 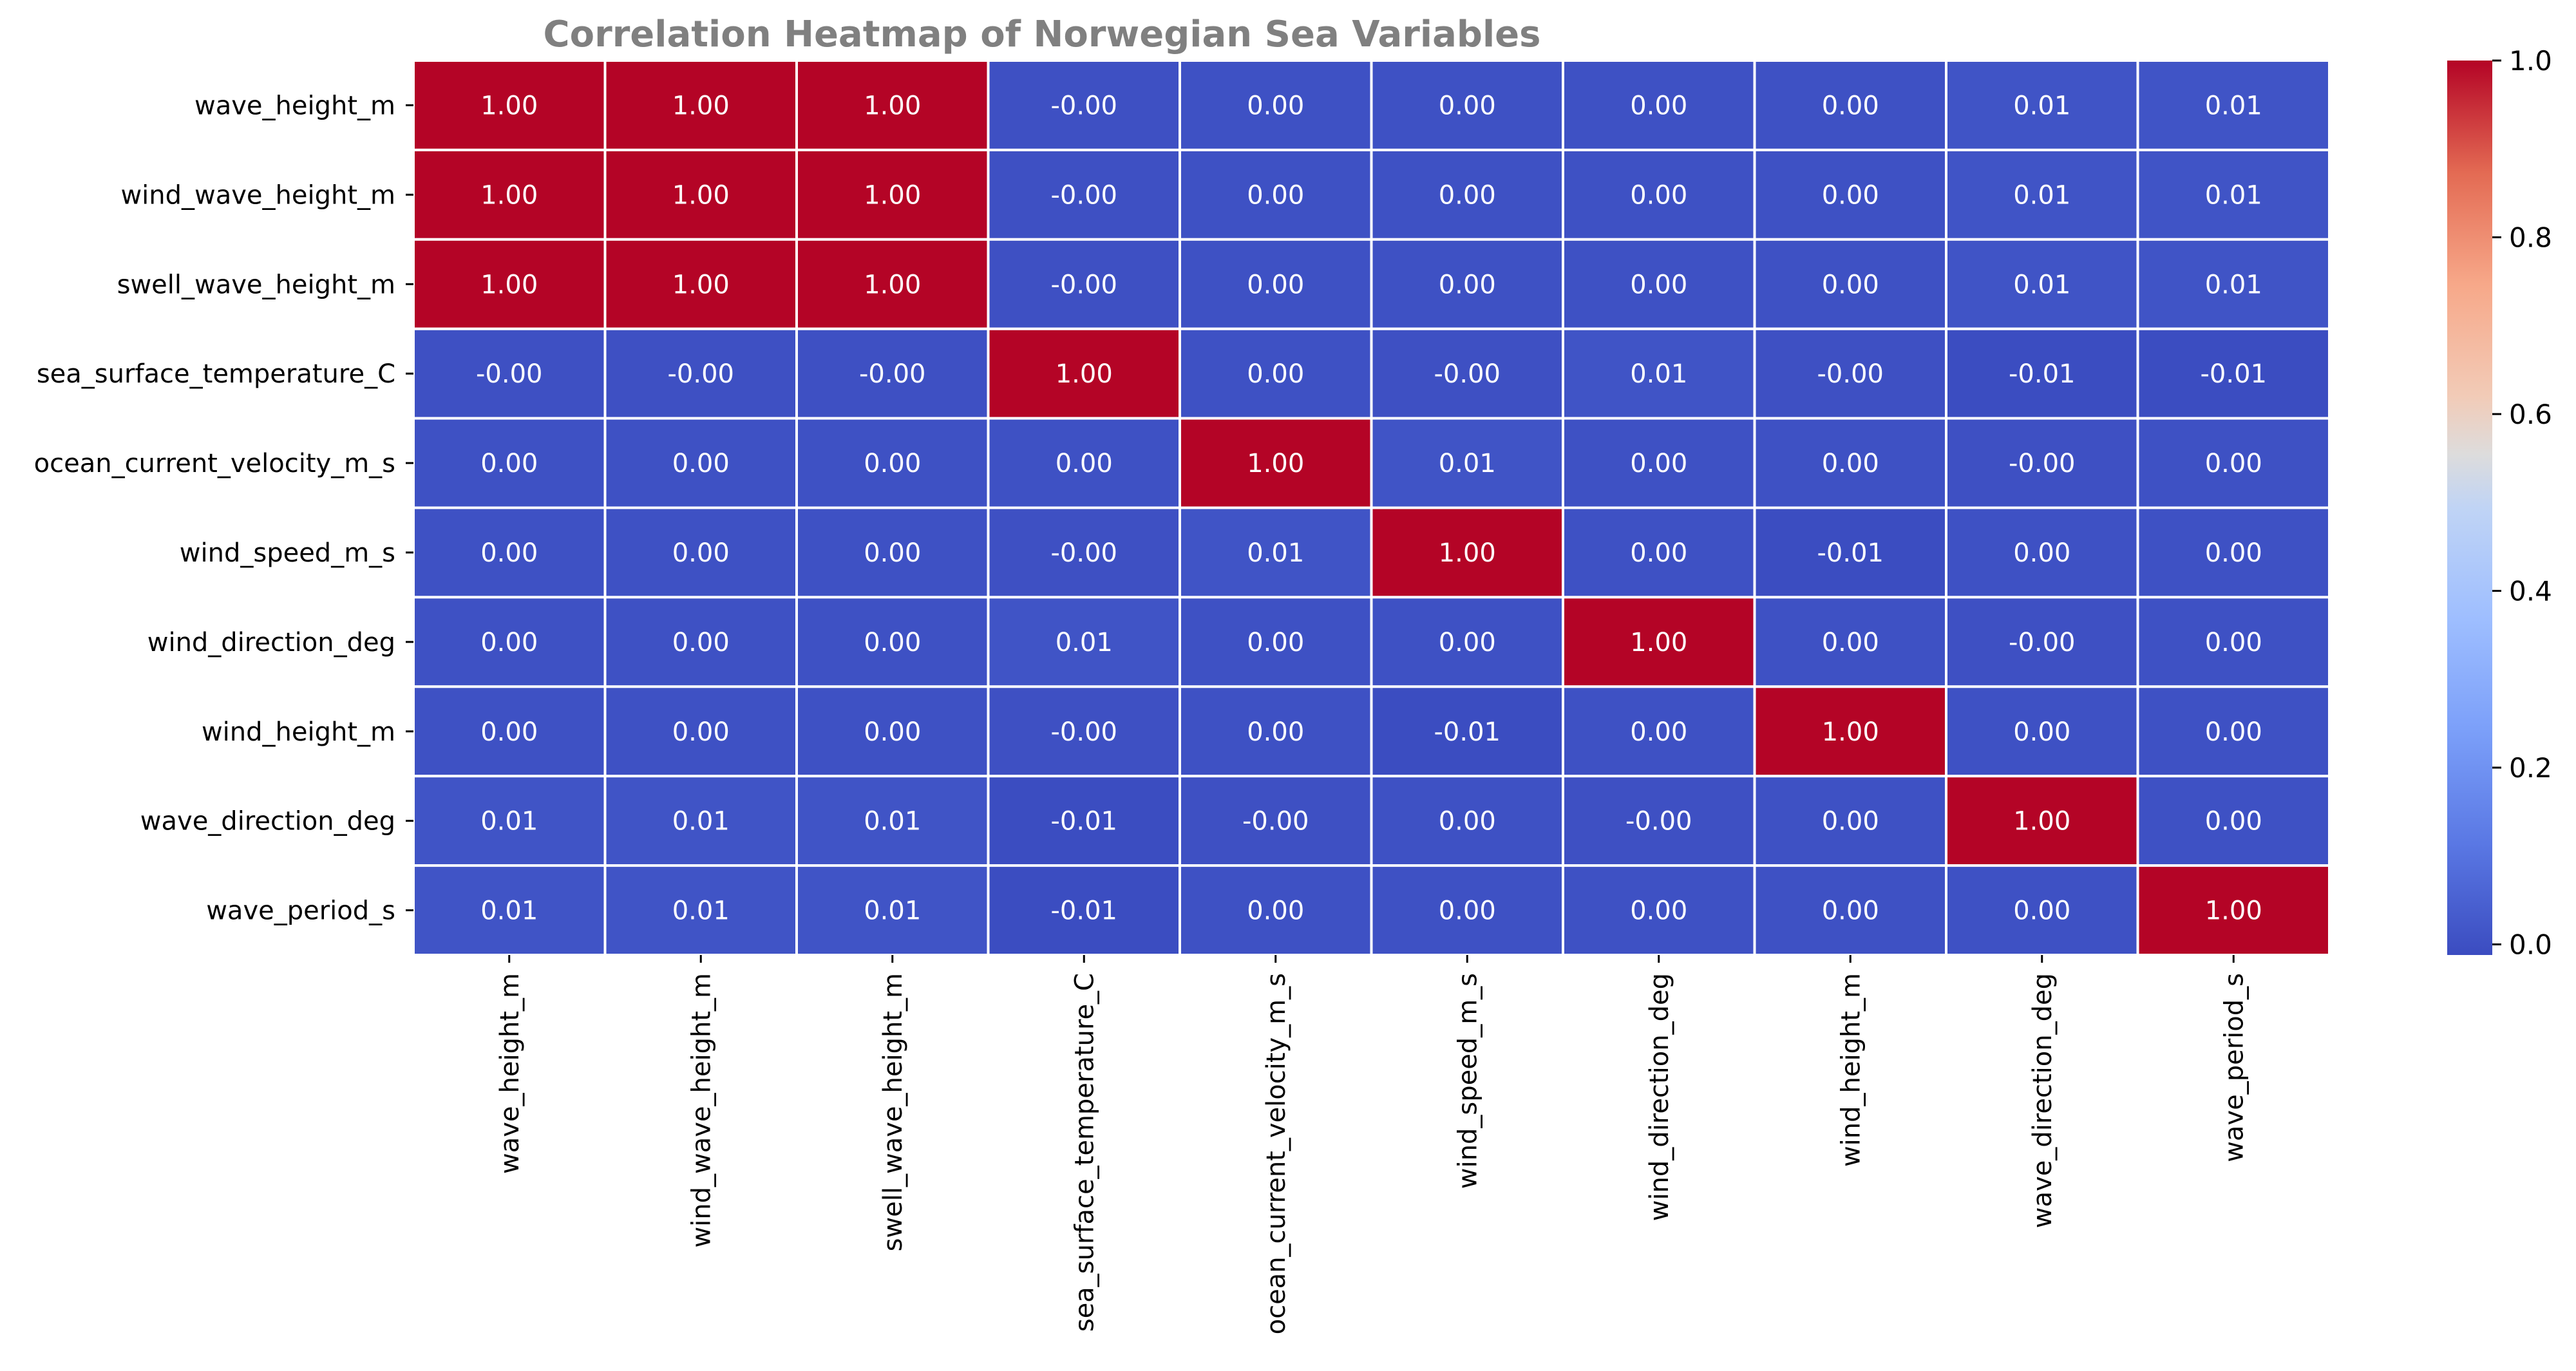 I want to click on x-tick-label: wave_height_m, so click(x=510, y=1073).